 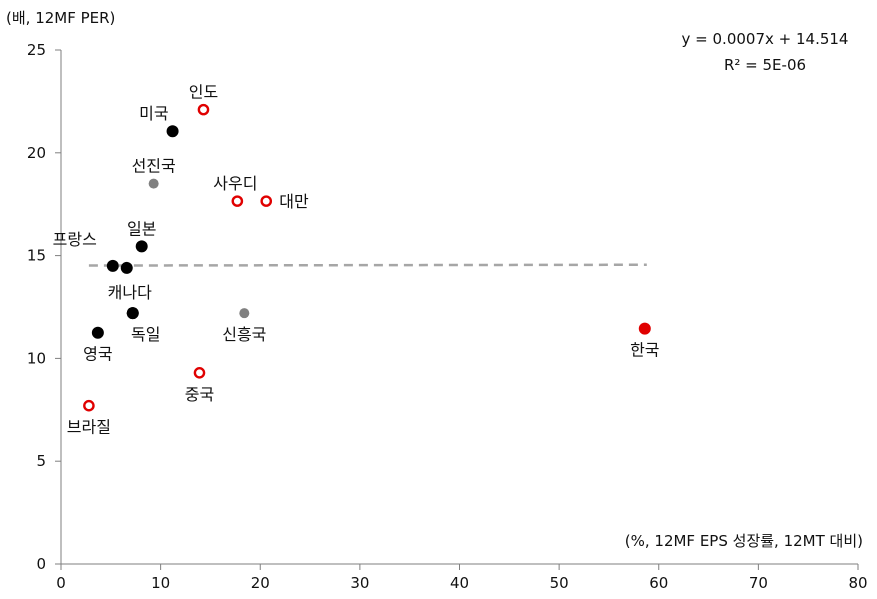 I want to click on point-label-한국: 한국, so click(x=644, y=350).